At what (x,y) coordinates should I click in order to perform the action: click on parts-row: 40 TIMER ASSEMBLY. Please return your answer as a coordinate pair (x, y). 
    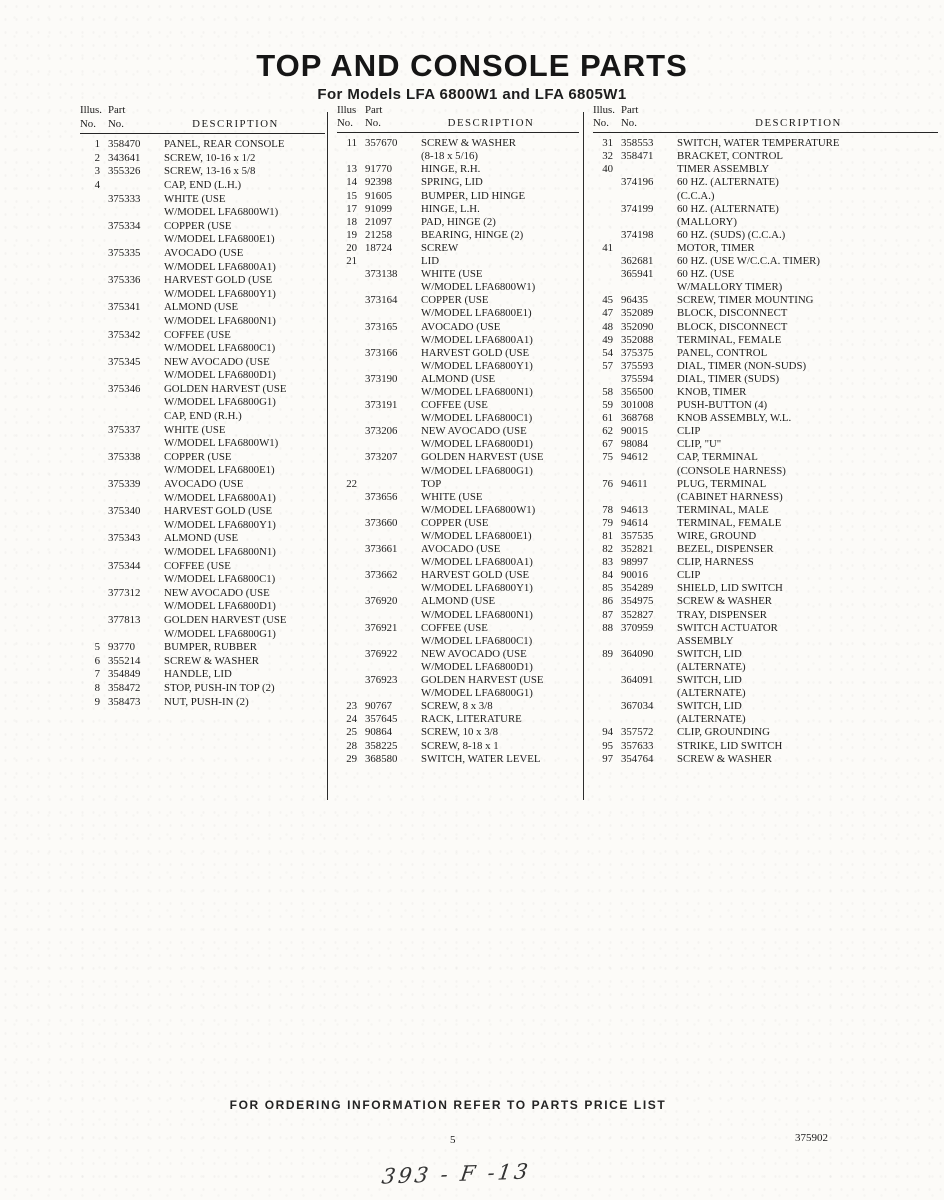
    Looking at the image, I should click on (765, 169).